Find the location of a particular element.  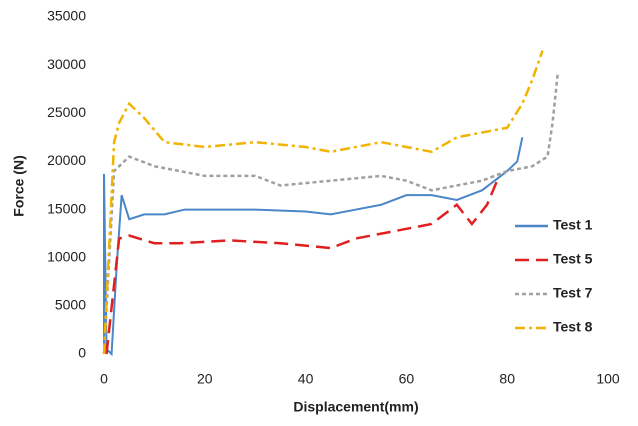

y-tick-label: 35000 is located at coordinates (66, 16).